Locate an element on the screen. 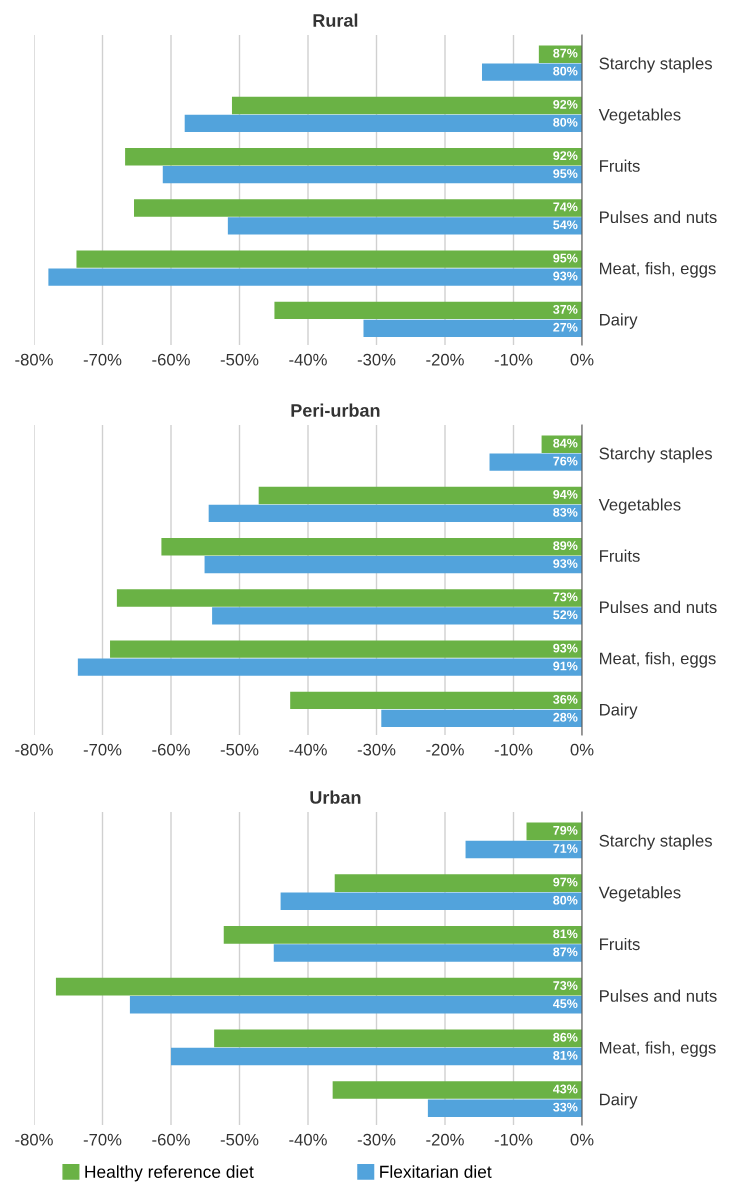 This screenshot has width=730, height=1197. annotation: 83% is located at coordinates (565, 512).